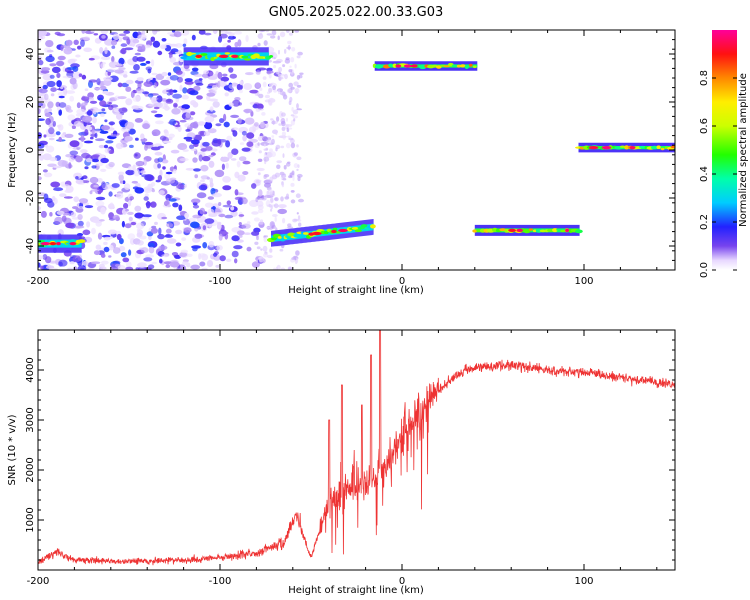 The width and height of the screenshot is (750, 600). I want to click on y-tick-label: 4000, so click(30, 369).